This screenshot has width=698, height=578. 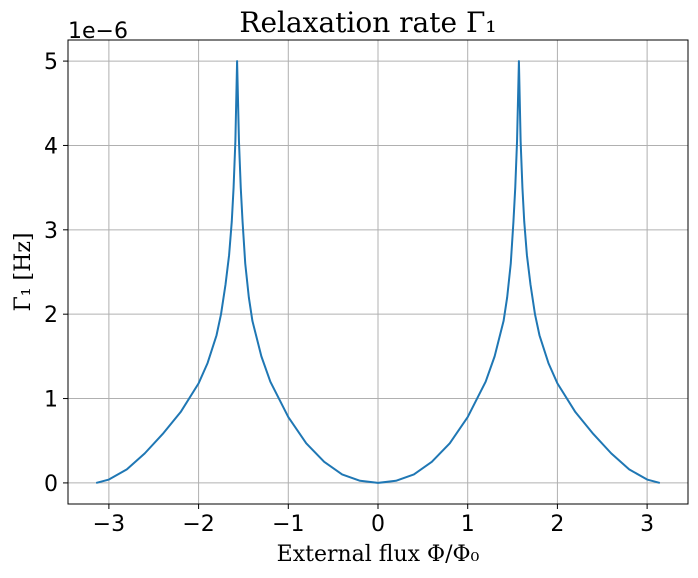 What do you see at coordinates (51, 400) in the screenshot?
I see `y-tick-label: 1` at bounding box center [51, 400].